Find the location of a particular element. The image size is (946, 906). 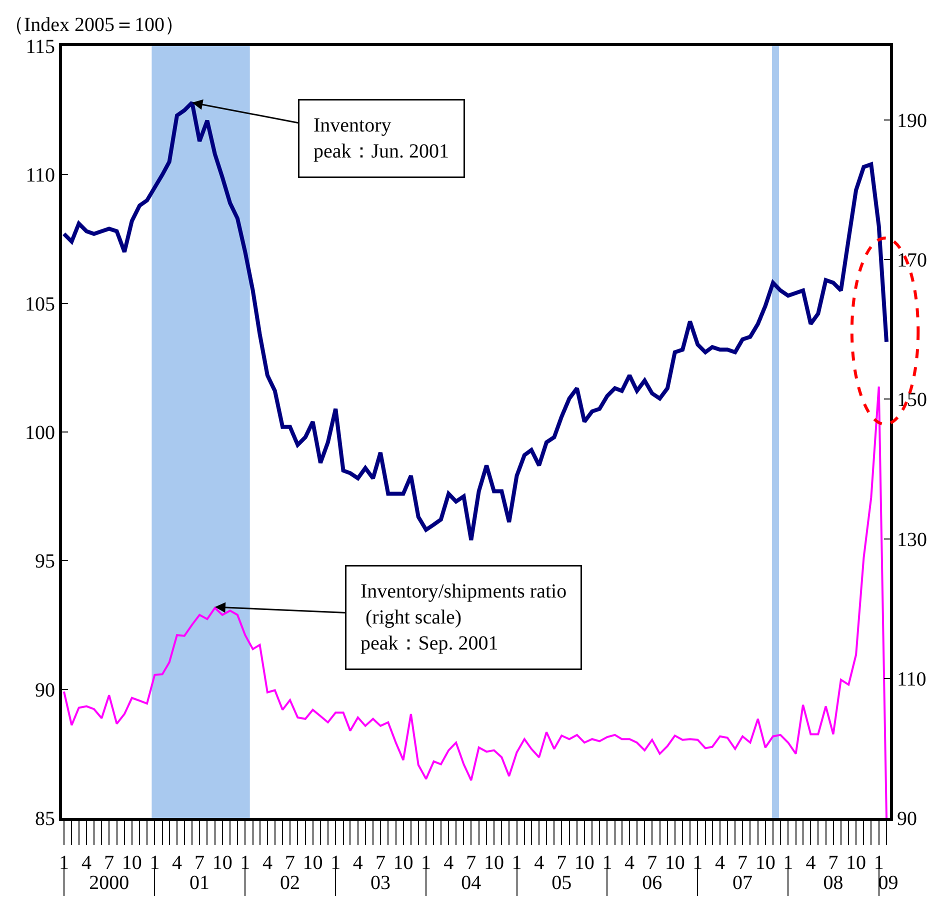

y2-tick-label: 190 is located at coordinates (912, 121).